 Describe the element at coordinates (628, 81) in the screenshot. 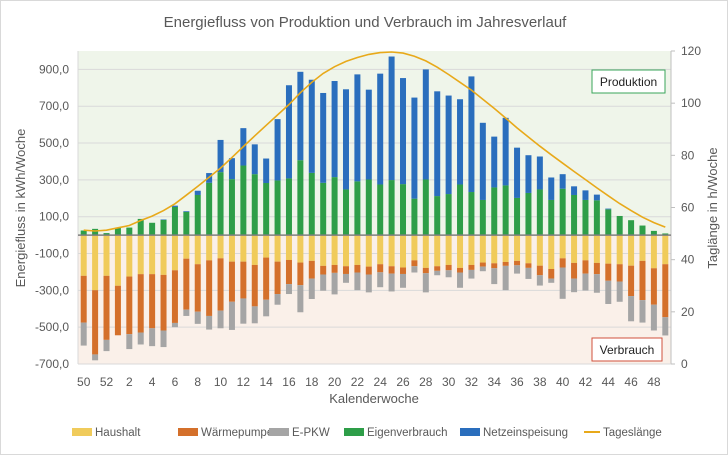

I see `annotation-produktion: Produktion` at that location.